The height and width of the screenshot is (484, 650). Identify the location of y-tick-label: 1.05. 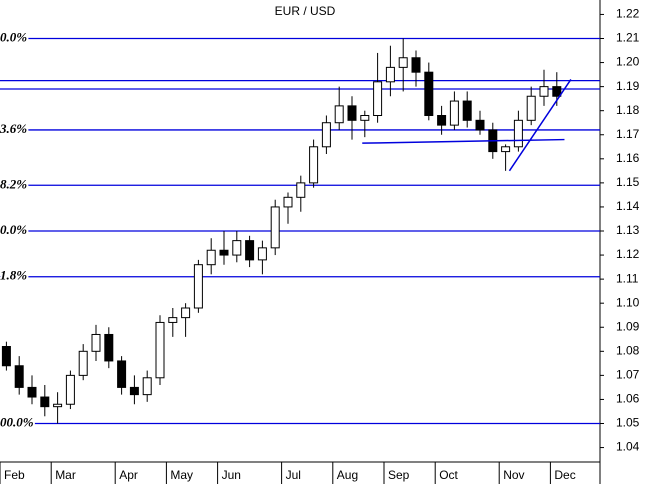
(628, 423).